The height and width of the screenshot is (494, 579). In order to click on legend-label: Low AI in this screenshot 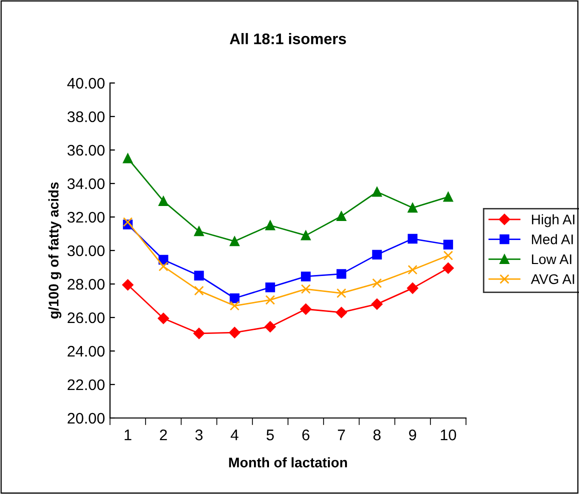, I will do `click(552, 259)`.